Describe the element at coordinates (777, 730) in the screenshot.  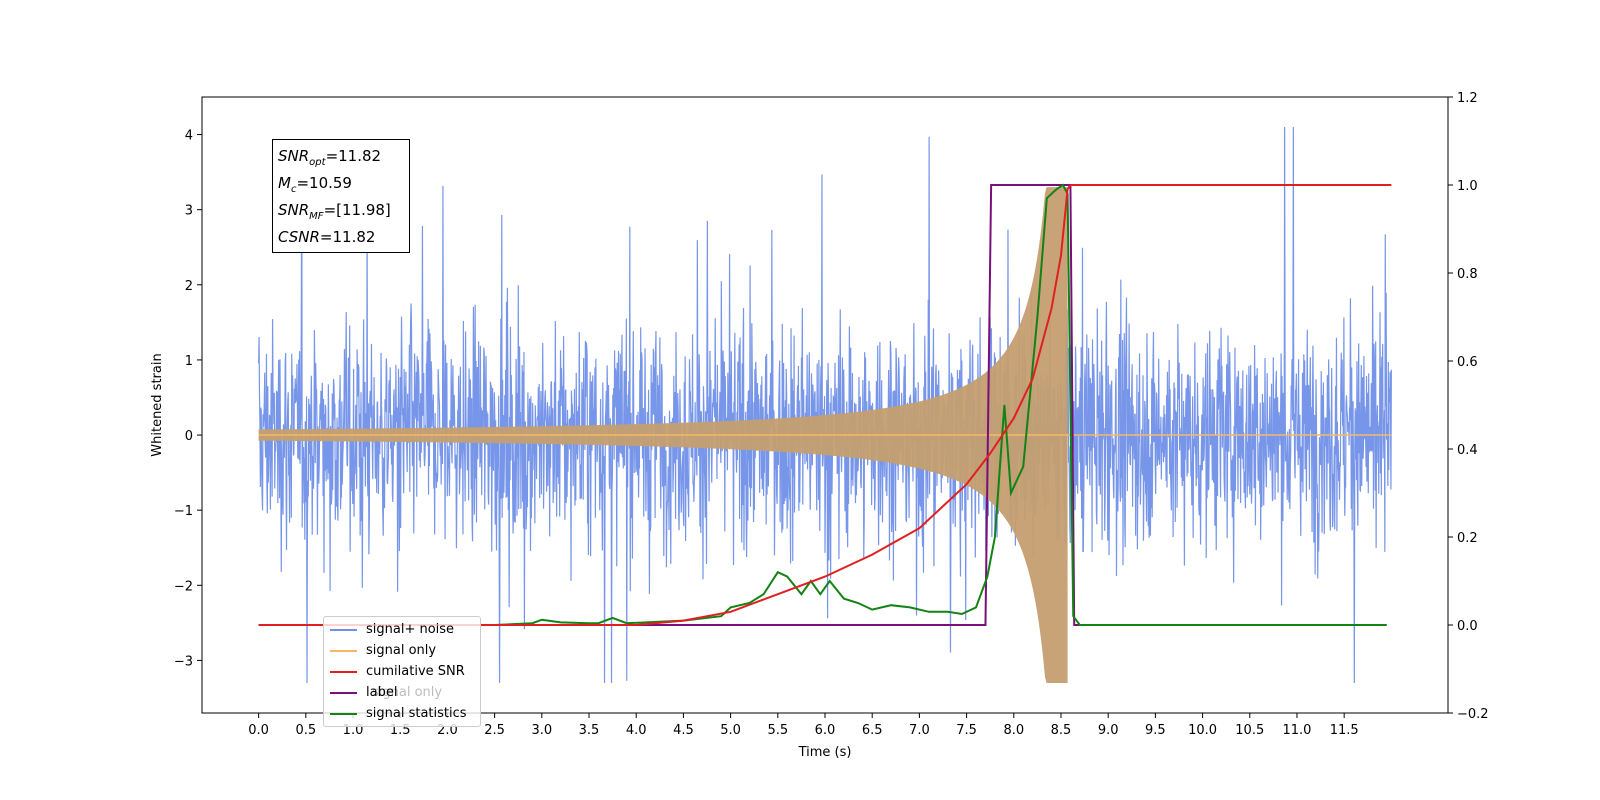
I see `x-tick-label: 5.5` at that location.